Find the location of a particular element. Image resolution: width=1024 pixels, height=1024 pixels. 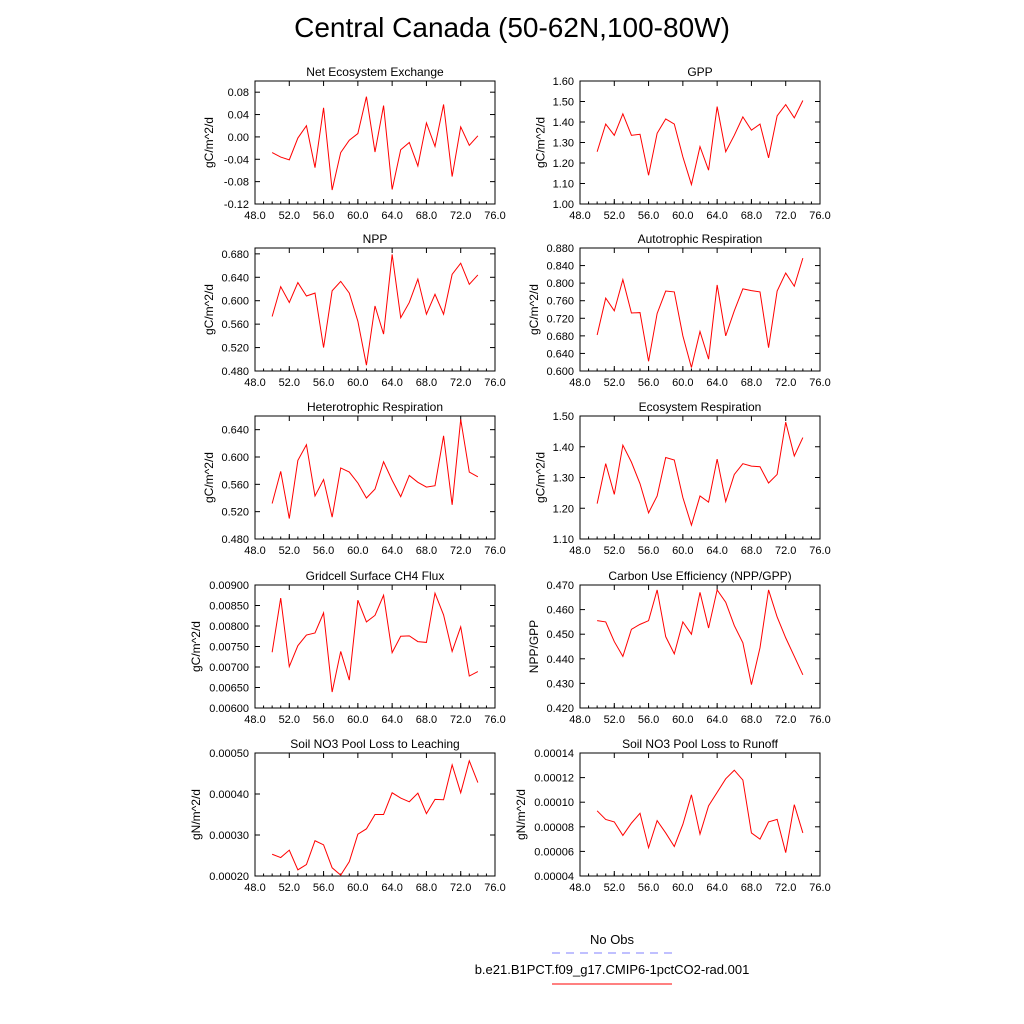

y-tick-label: -0.08 is located at coordinates (236, 183).